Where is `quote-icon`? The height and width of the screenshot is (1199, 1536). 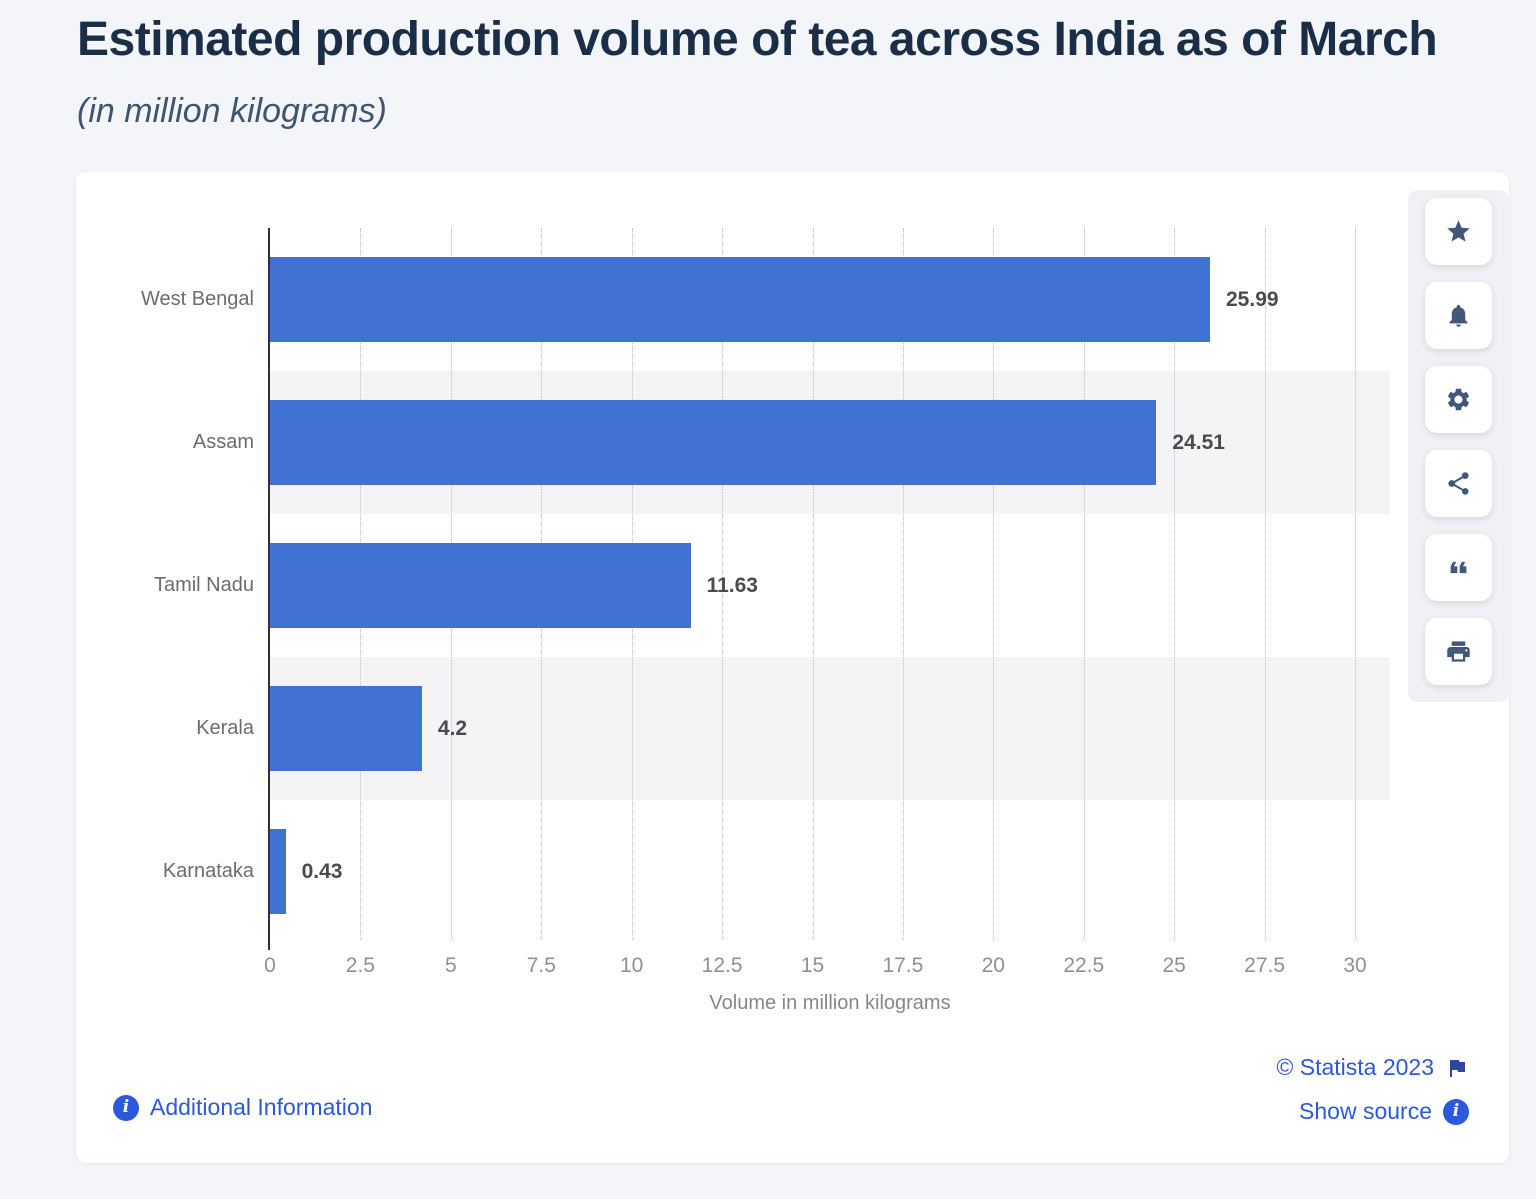 quote-icon is located at coordinates (1458, 567).